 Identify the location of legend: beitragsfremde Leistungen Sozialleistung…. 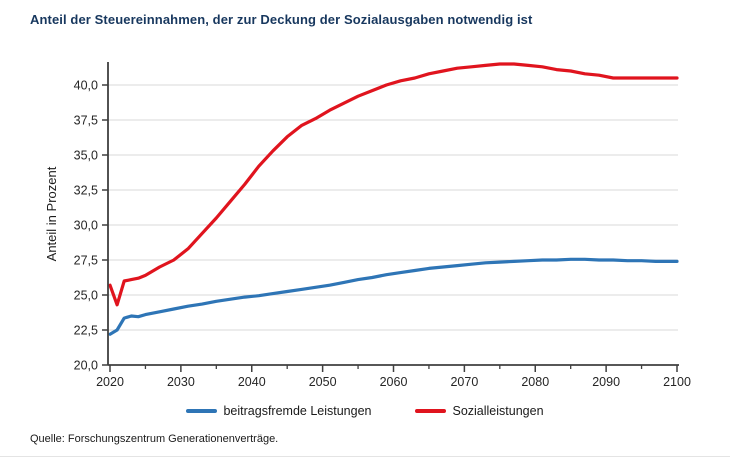
(365, 411).